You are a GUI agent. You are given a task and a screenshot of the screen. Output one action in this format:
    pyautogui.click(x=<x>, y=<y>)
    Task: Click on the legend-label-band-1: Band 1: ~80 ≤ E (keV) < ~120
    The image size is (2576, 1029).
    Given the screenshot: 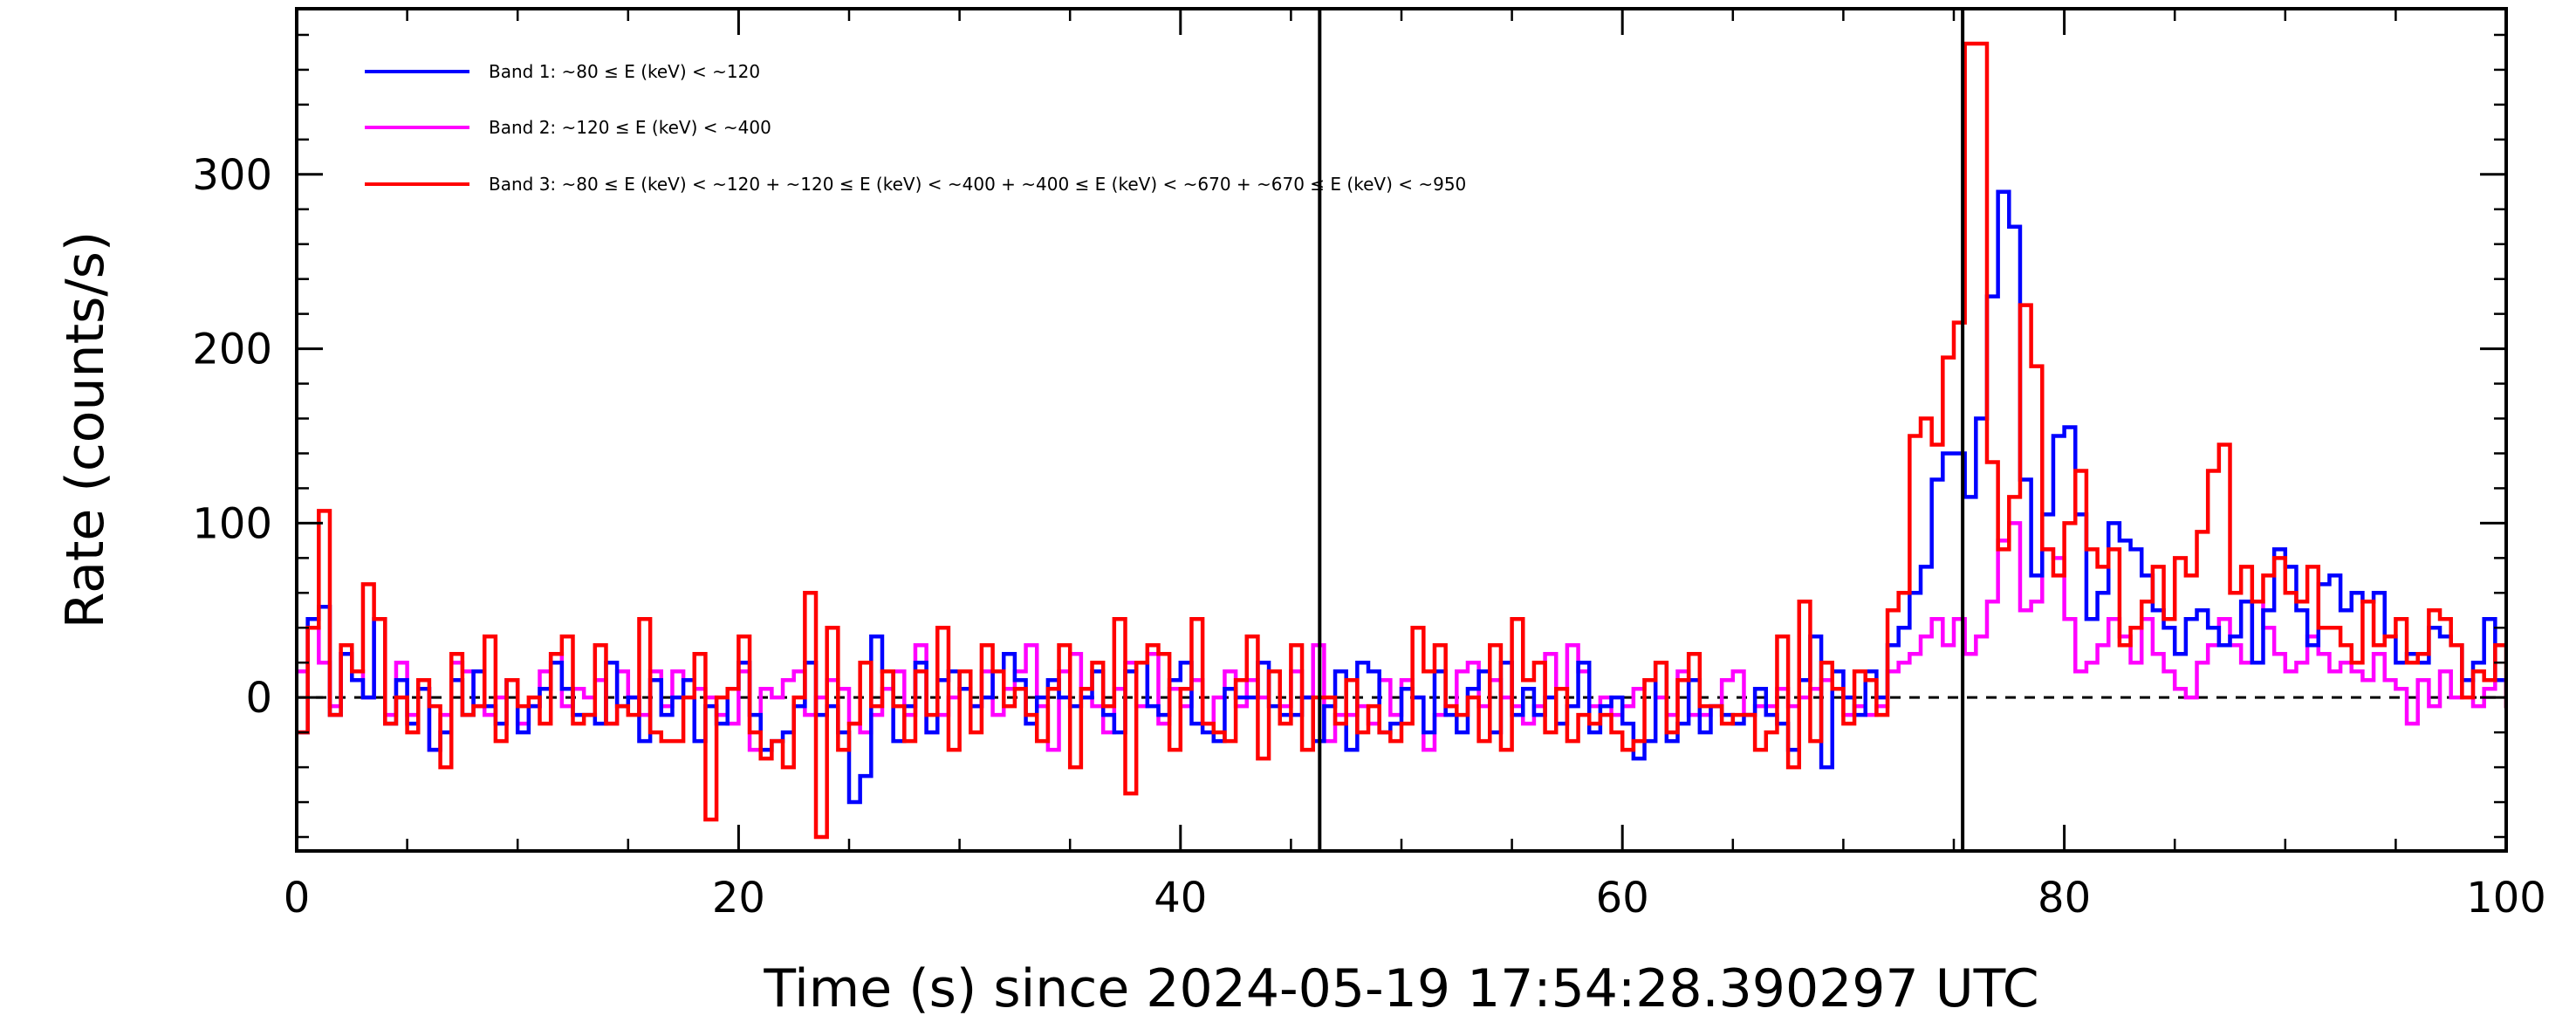 What is the action you would take?
    pyautogui.click(x=624, y=71)
    